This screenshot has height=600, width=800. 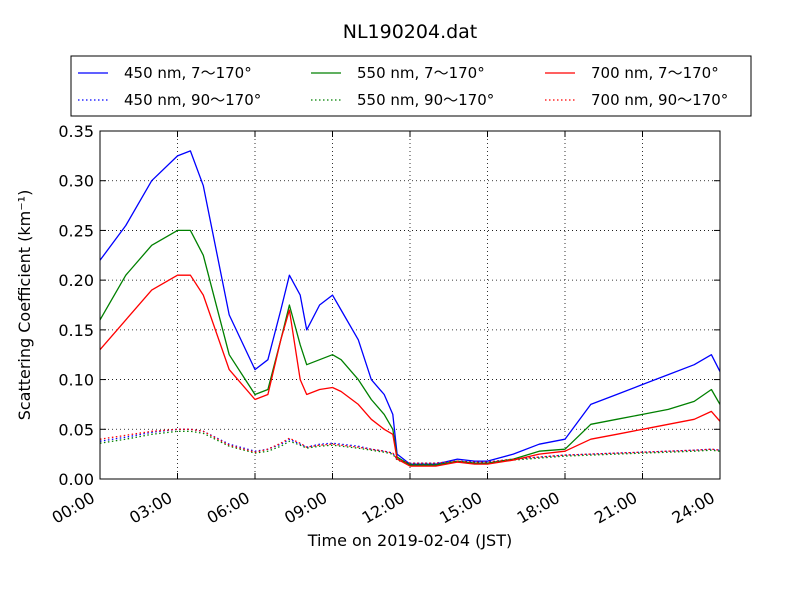 What do you see at coordinates (421, 73) in the screenshot?
I see `legend-label: 550 nm, 7～170°` at bounding box center [421, 73].